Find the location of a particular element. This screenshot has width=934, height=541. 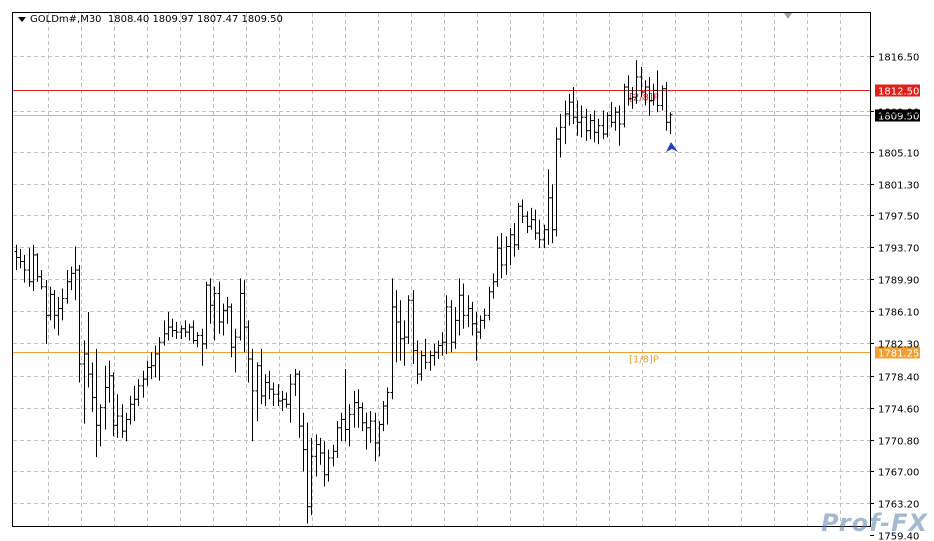

tick-label: 1793.70 is located at coordinates (898, 249).